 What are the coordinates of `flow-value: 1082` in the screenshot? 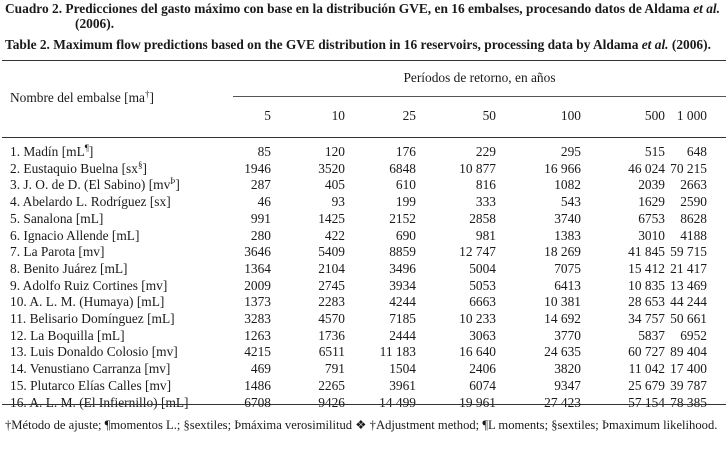 It's located at (567, 185).